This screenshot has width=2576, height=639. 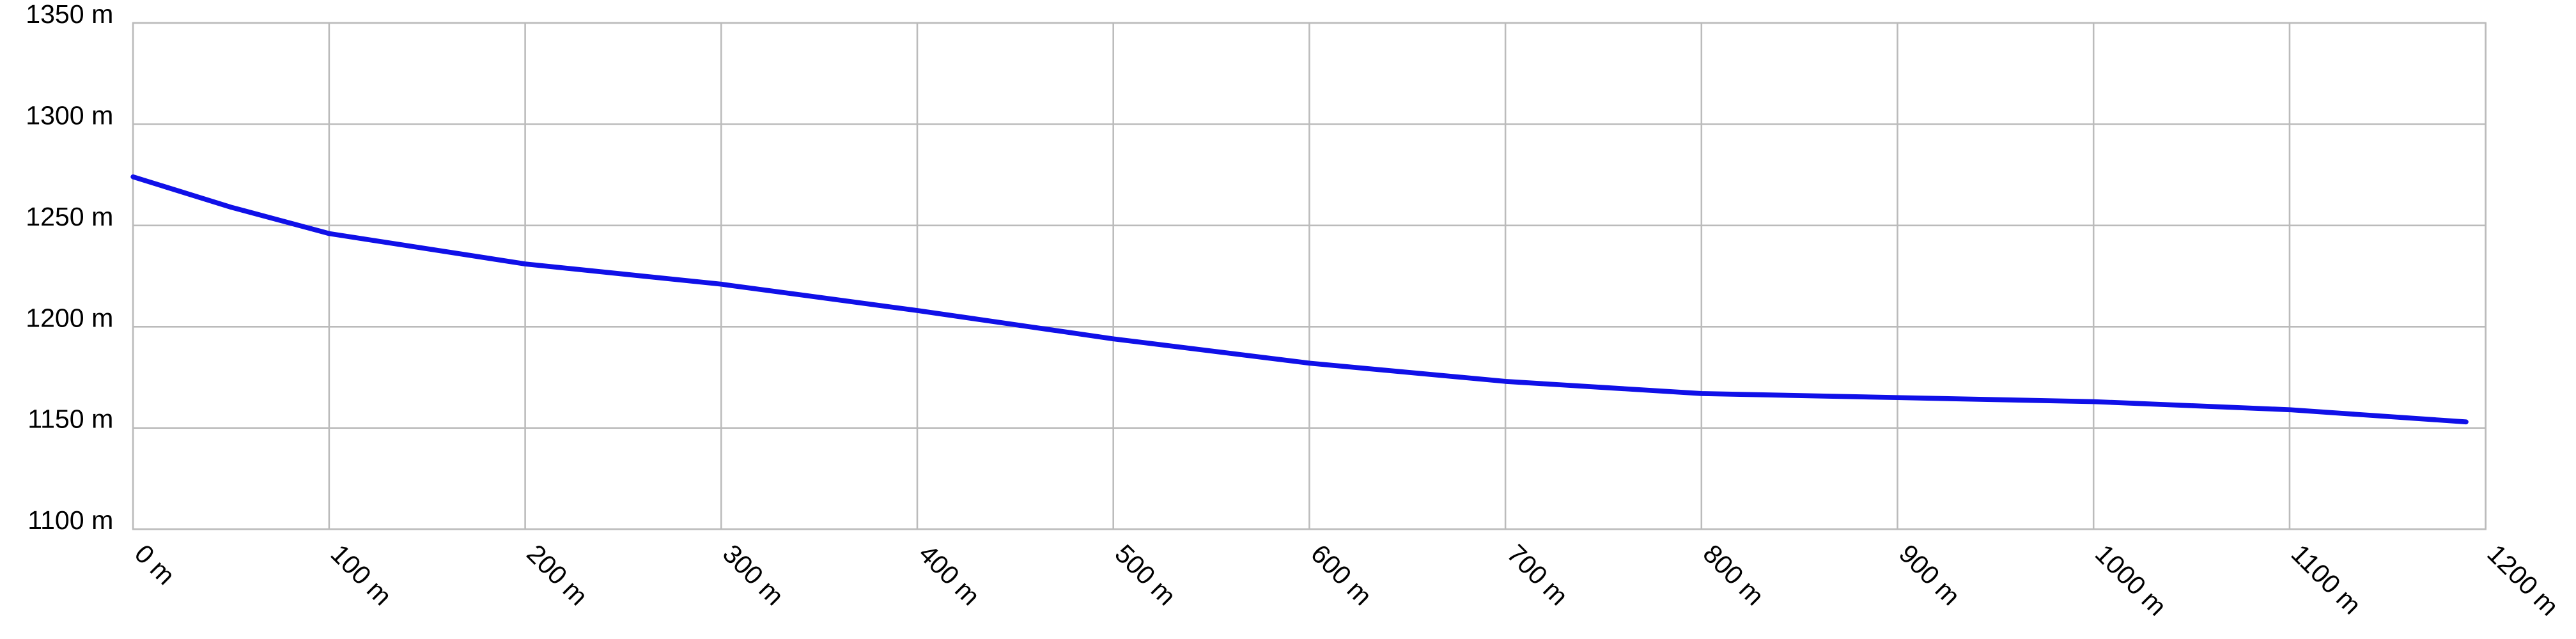 What do you see at coordinates (1537, 575) in the screenshot?
I see `x-tick-label: 700 m` at bounding box center [1537, 575].